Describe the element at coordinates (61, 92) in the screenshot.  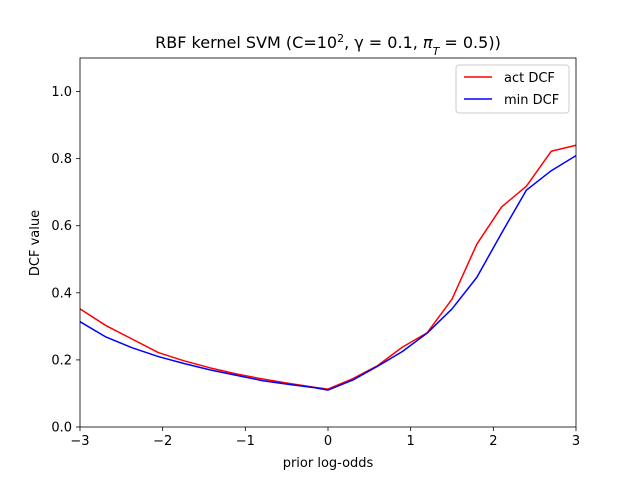
I see `y-tick-label: 1.0` at that location.